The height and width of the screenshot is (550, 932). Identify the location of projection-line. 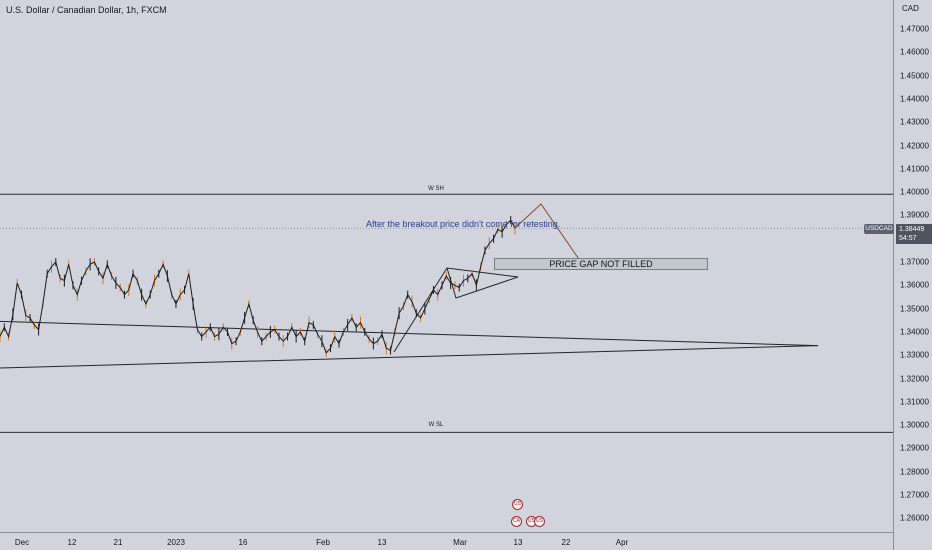
(550, 236).